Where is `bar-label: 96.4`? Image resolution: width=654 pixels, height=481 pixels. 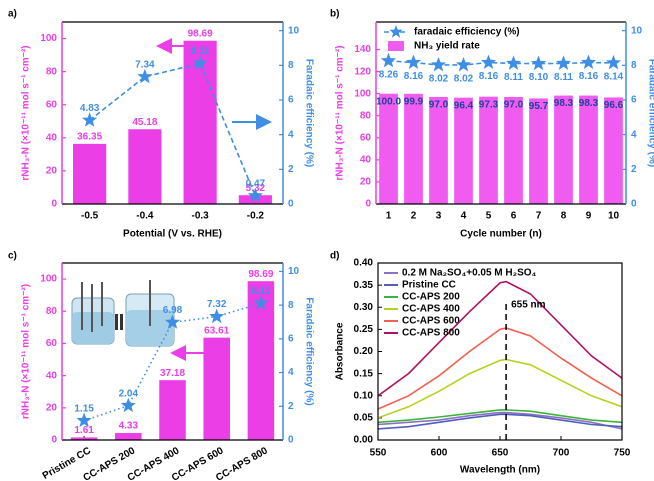
bar-label: 96.4 is located at coordinates (464, 105).